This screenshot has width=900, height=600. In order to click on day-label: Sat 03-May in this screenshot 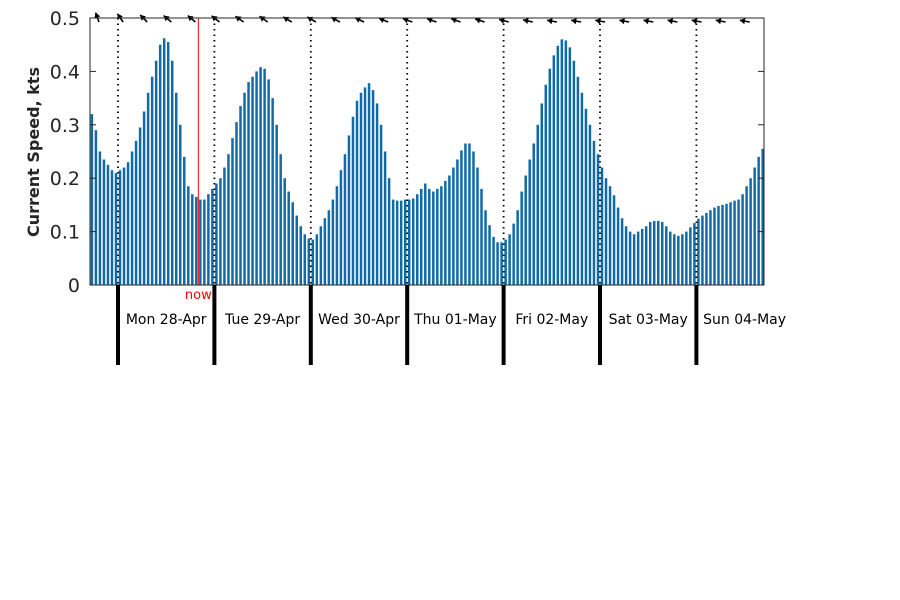, I will do `click(648, 320)`.